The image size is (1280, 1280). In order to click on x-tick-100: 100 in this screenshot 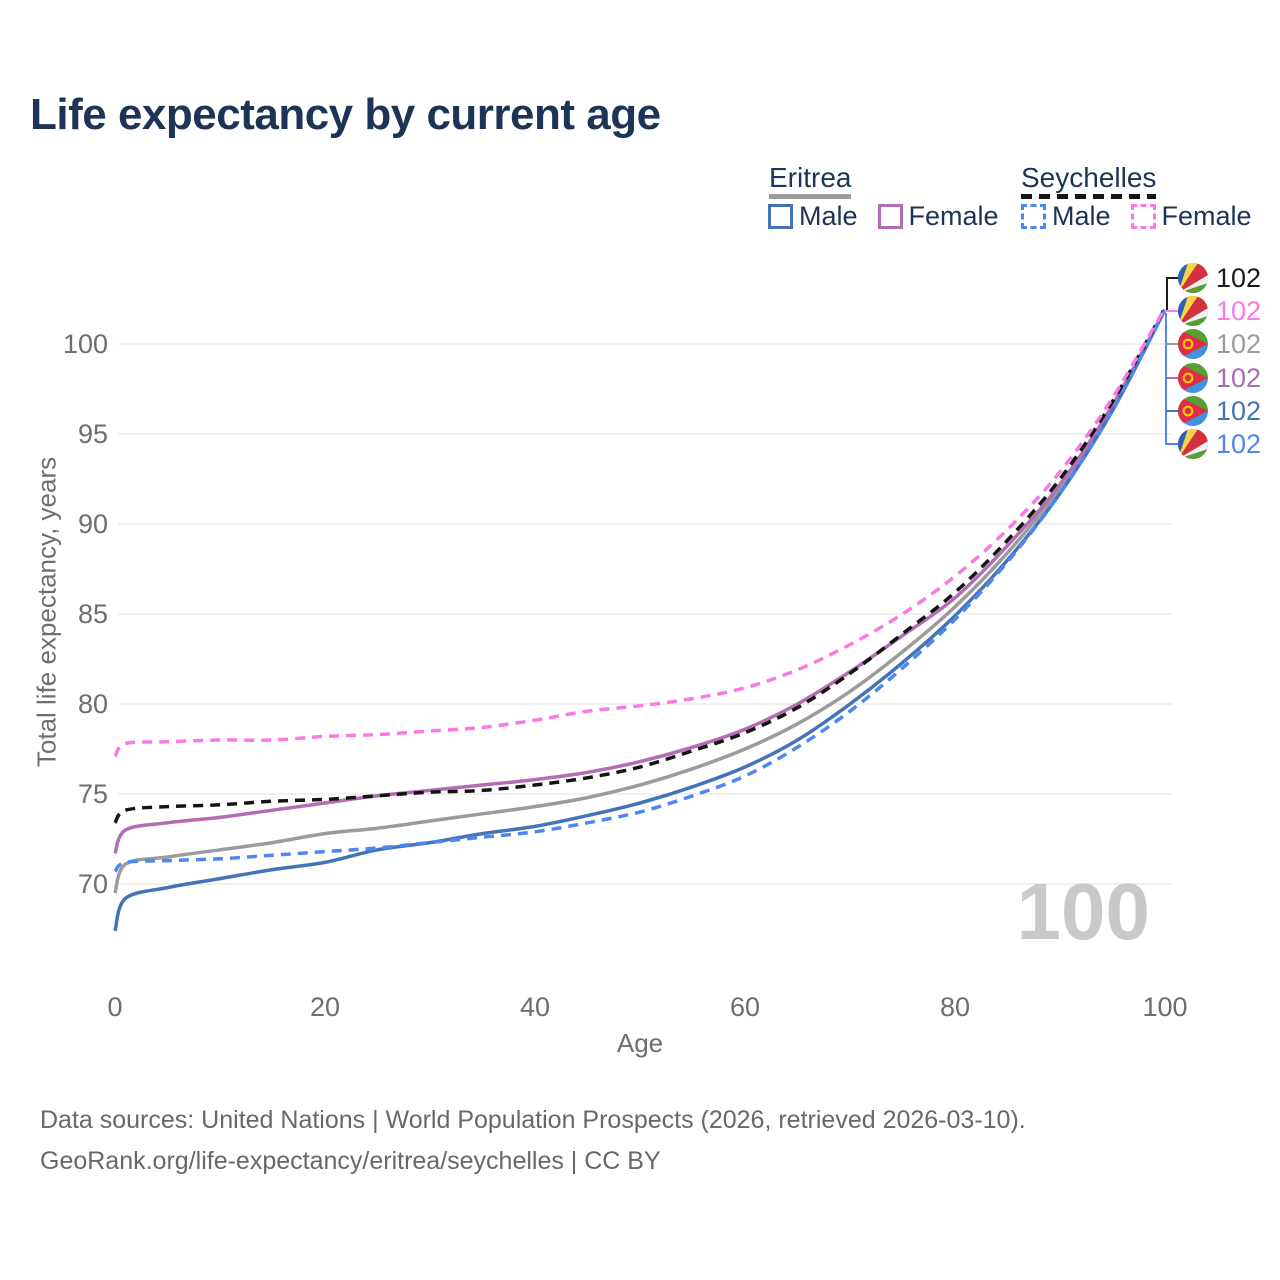, I will do `click(1164, 1007)`.